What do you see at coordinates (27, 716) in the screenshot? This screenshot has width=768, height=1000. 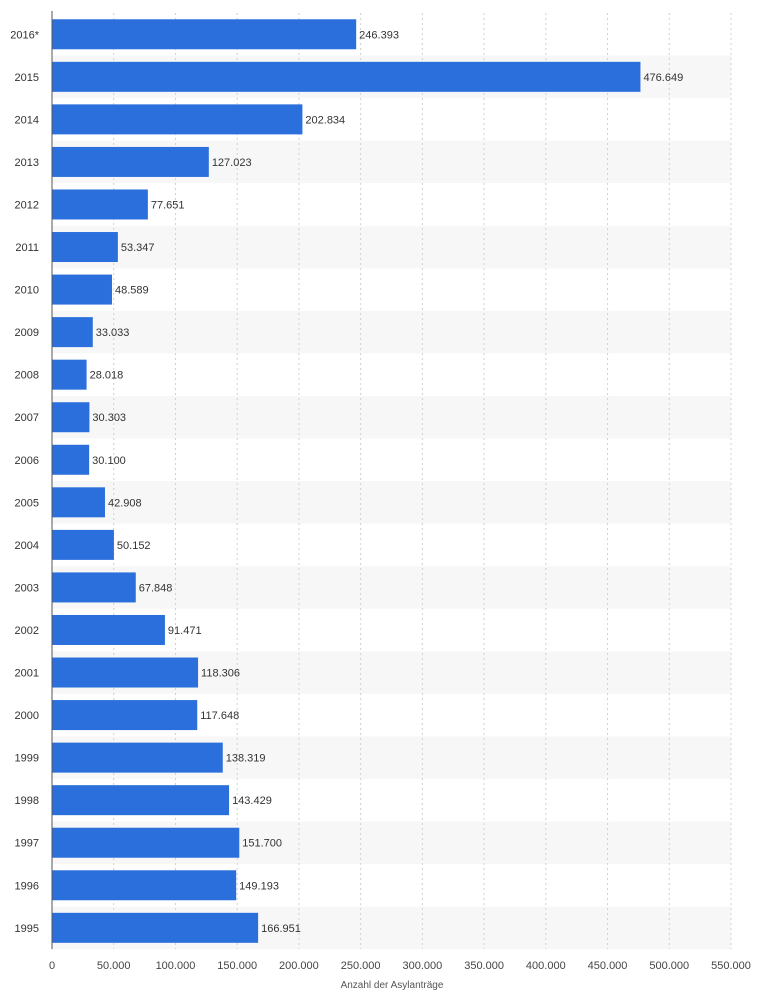 I see `category-label: 2000` at bounding box center [27, 716].